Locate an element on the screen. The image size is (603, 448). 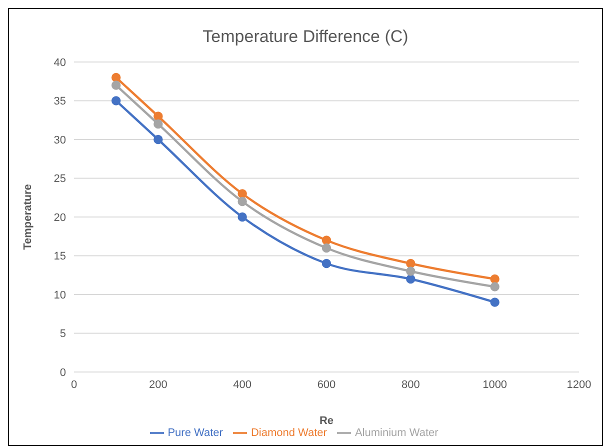
y-tick-label: 30 is located at coordinates (60, 140).